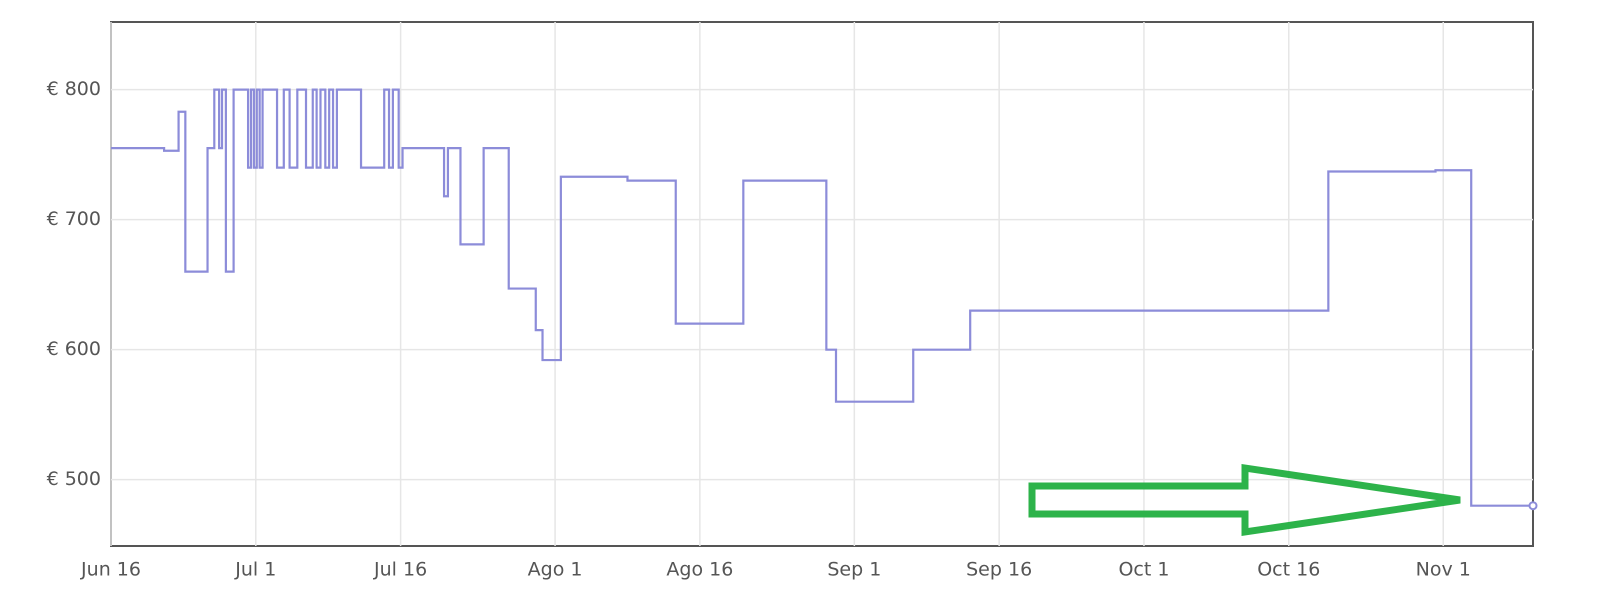  Describe the element at coordinates (255, 570) in the screenshot. I see `x-tick-label: Jul 1` at that location.